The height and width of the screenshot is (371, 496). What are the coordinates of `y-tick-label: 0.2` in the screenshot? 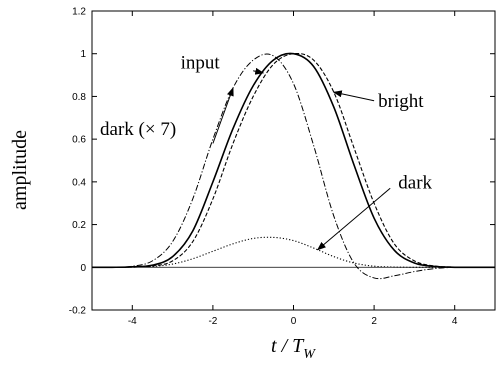 It's located at (79, 225).